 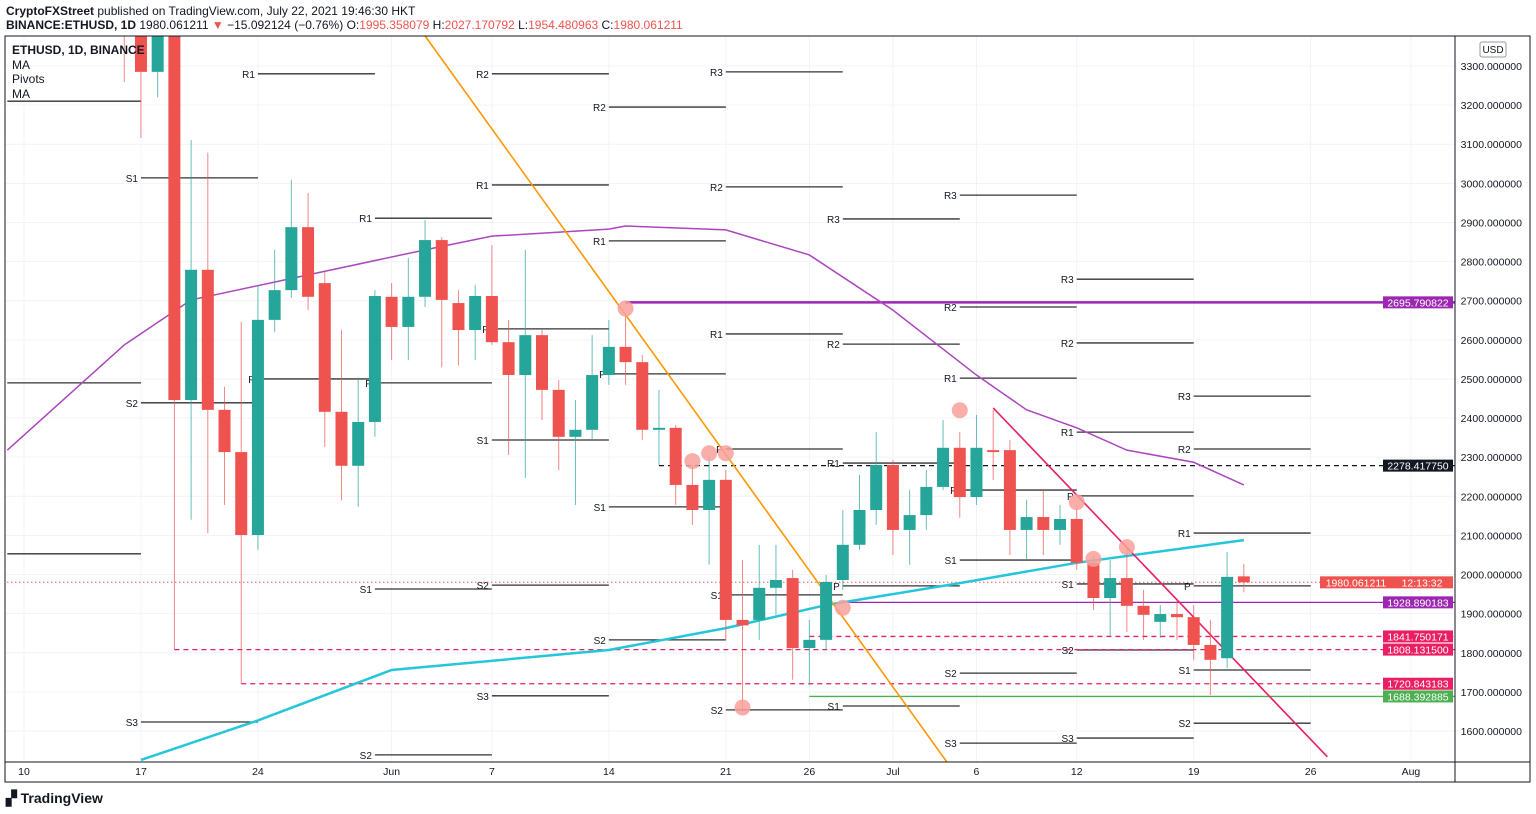 I want to click on low-value: 1954.480963, so click(x=563, y=25).